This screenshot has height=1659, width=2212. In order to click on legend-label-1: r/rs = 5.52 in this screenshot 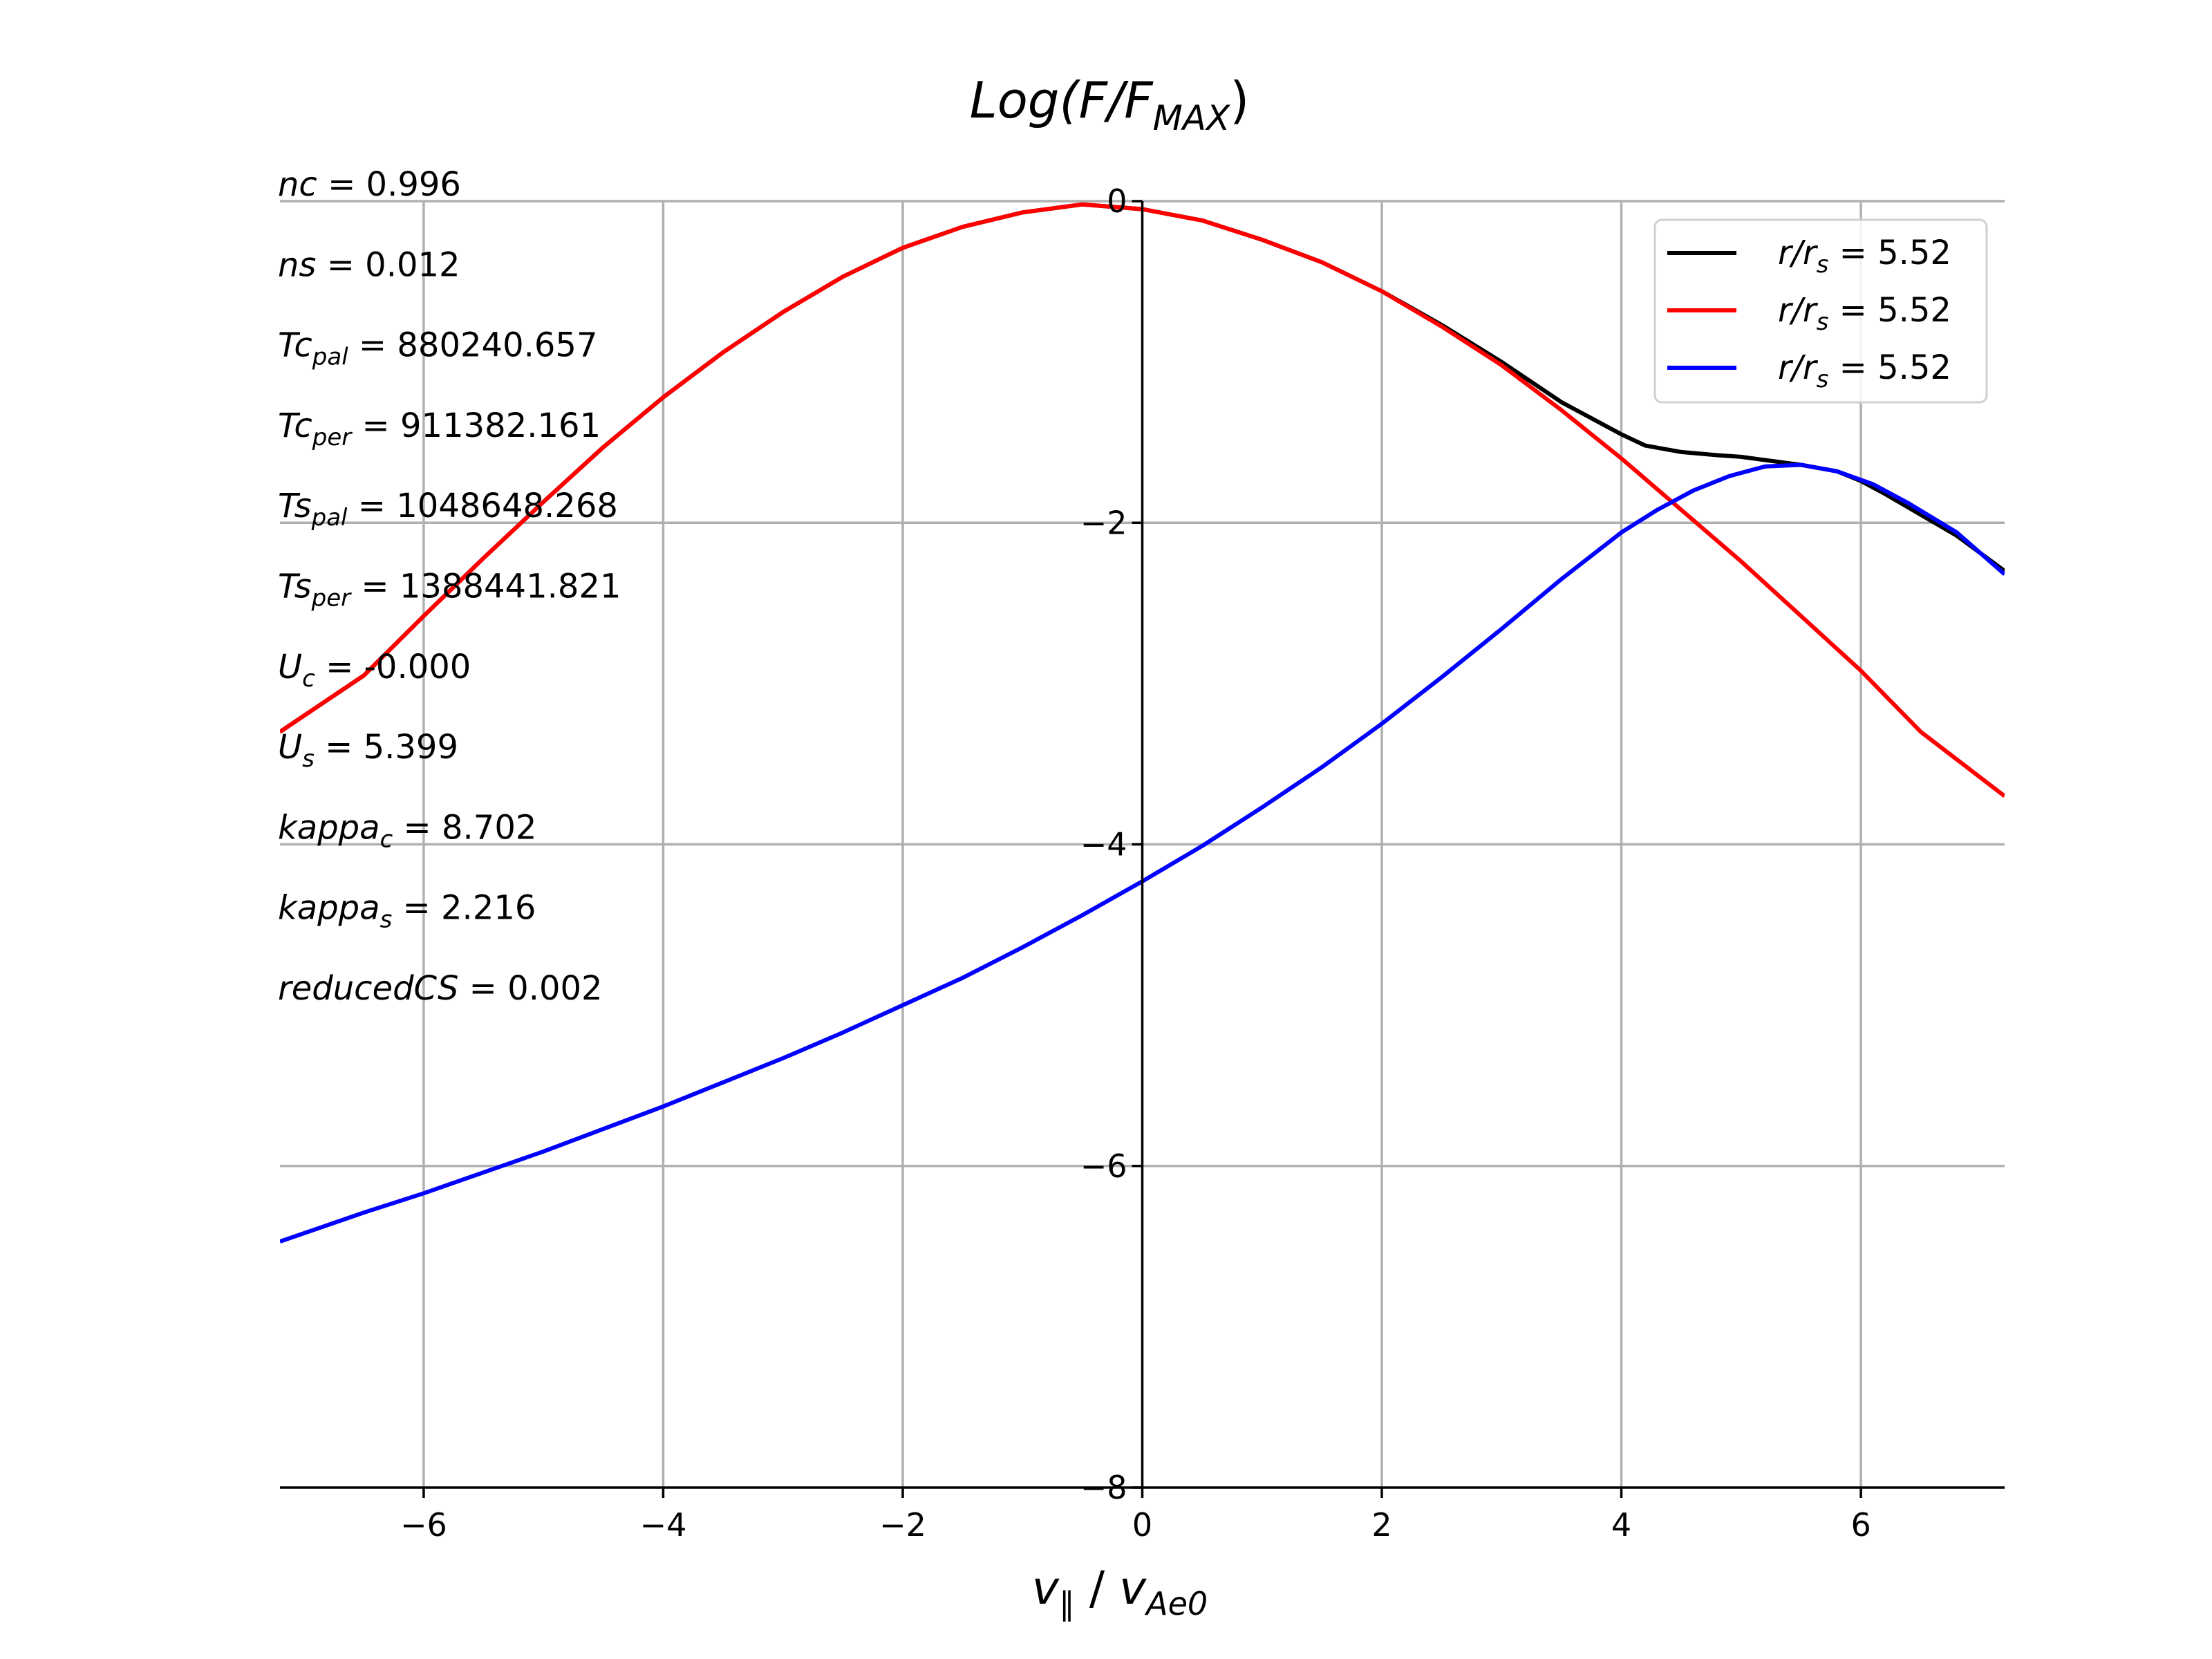, I will do `click(1864, 313)`.